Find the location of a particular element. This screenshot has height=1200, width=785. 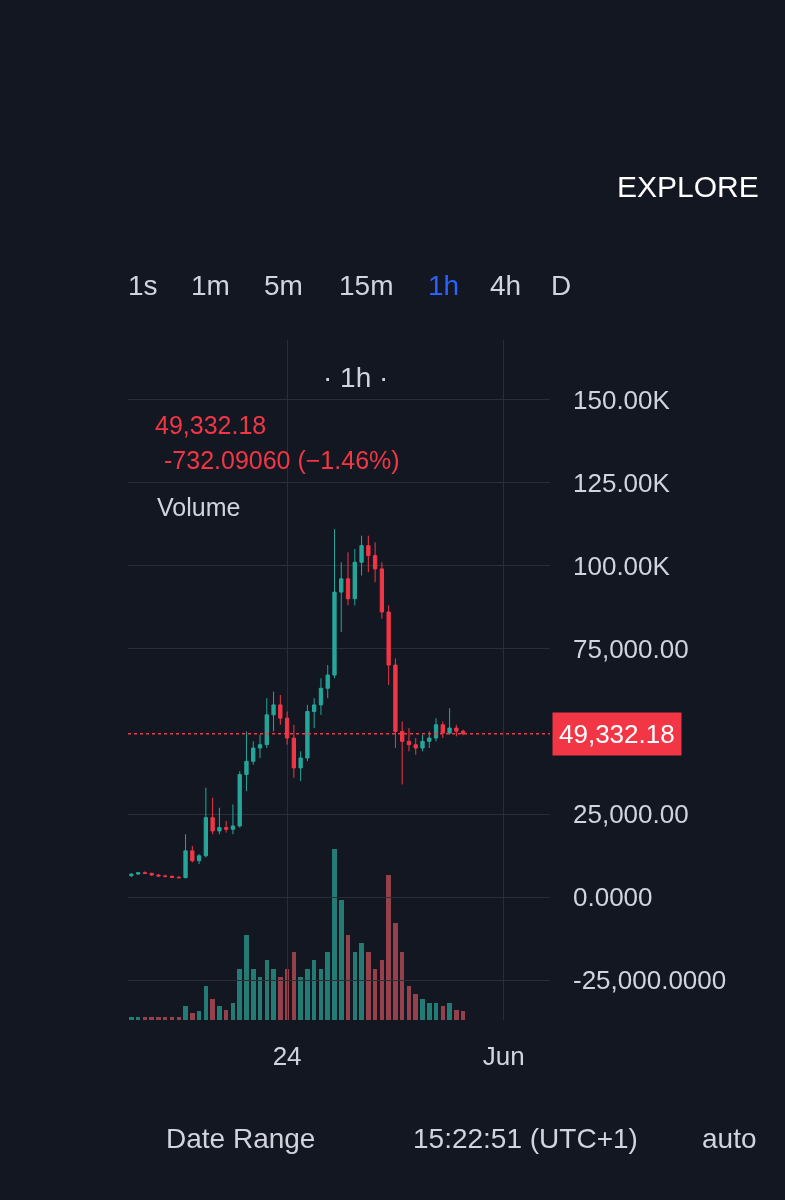

y-tick-label: 125.00K is located at coordinates (622, 482).